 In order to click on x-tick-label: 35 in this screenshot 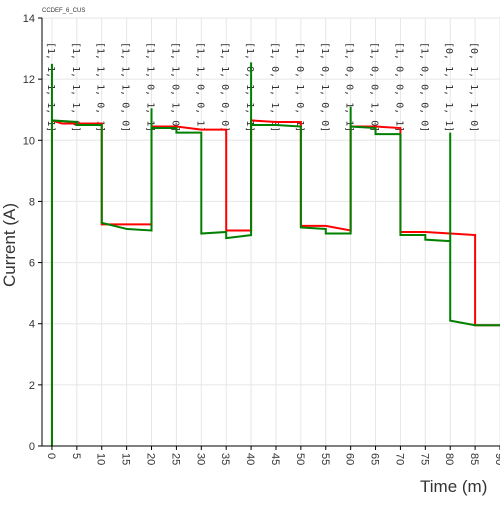, I will do `click(225, 459)`.